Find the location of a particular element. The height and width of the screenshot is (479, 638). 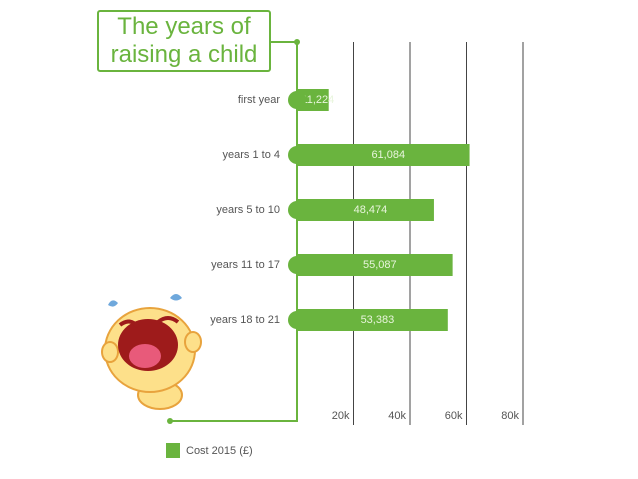

value-label: 53,383 is located at coordinates (378, 320).